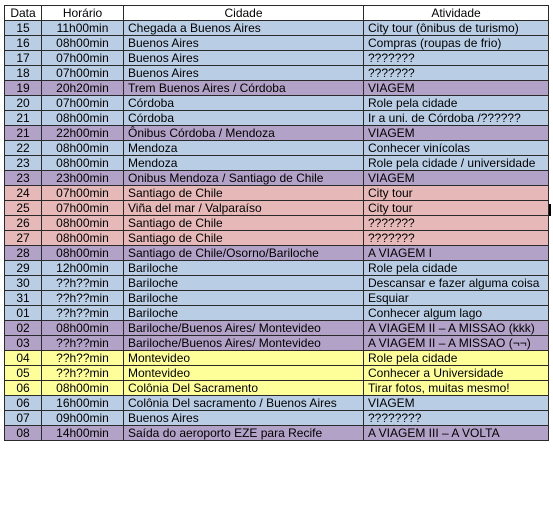  Describe the element at coordinates (388, 298) in the screenshot. I see `cell-text-segment: Esquiar` at that location.